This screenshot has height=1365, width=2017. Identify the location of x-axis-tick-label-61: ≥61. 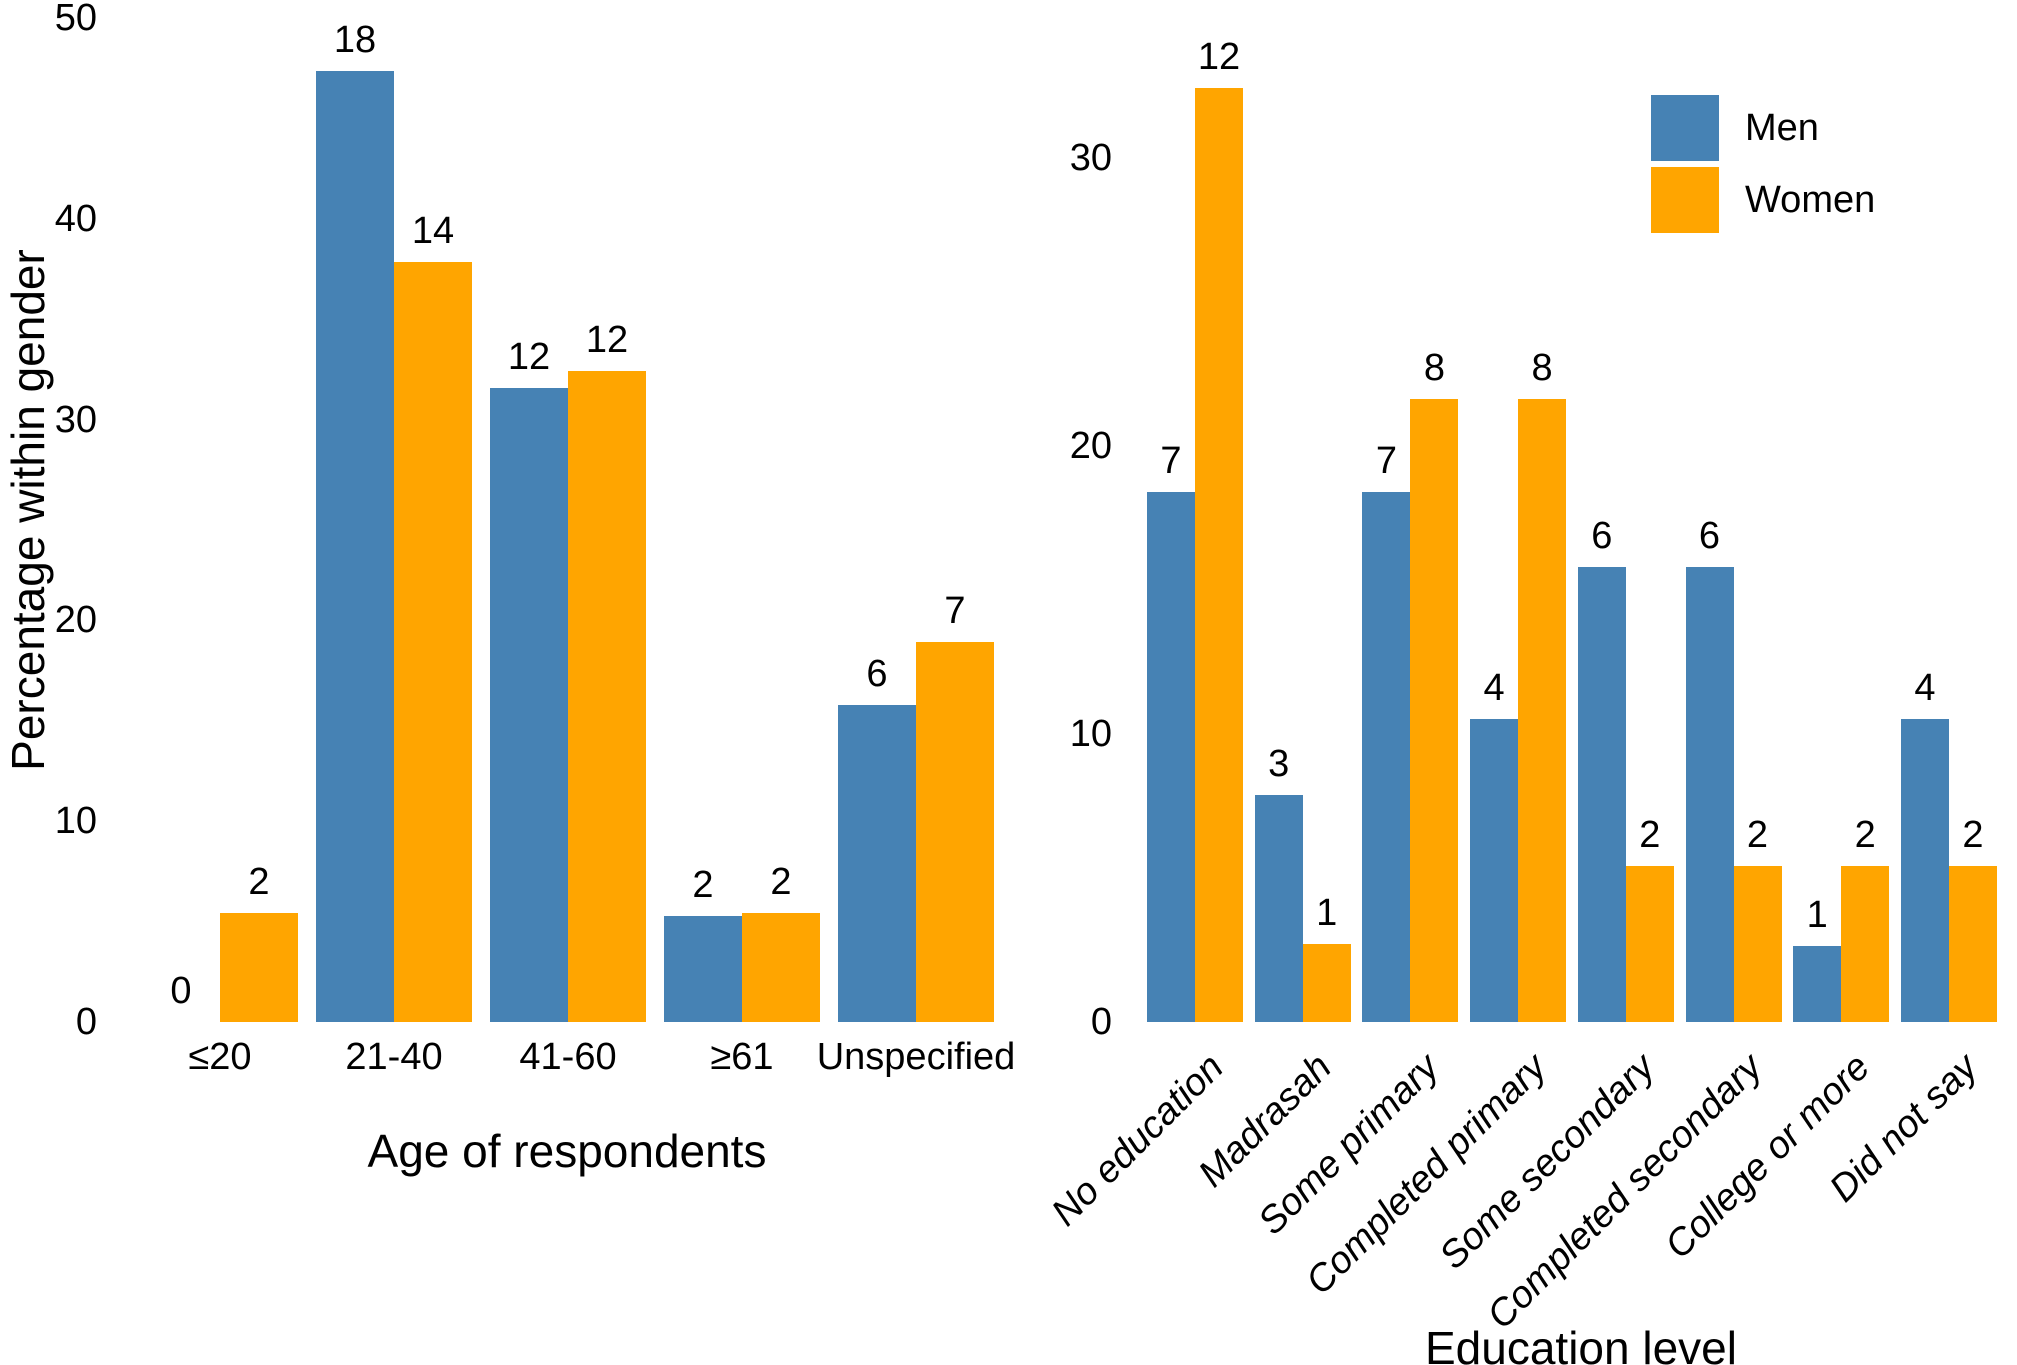
(742, 1057).